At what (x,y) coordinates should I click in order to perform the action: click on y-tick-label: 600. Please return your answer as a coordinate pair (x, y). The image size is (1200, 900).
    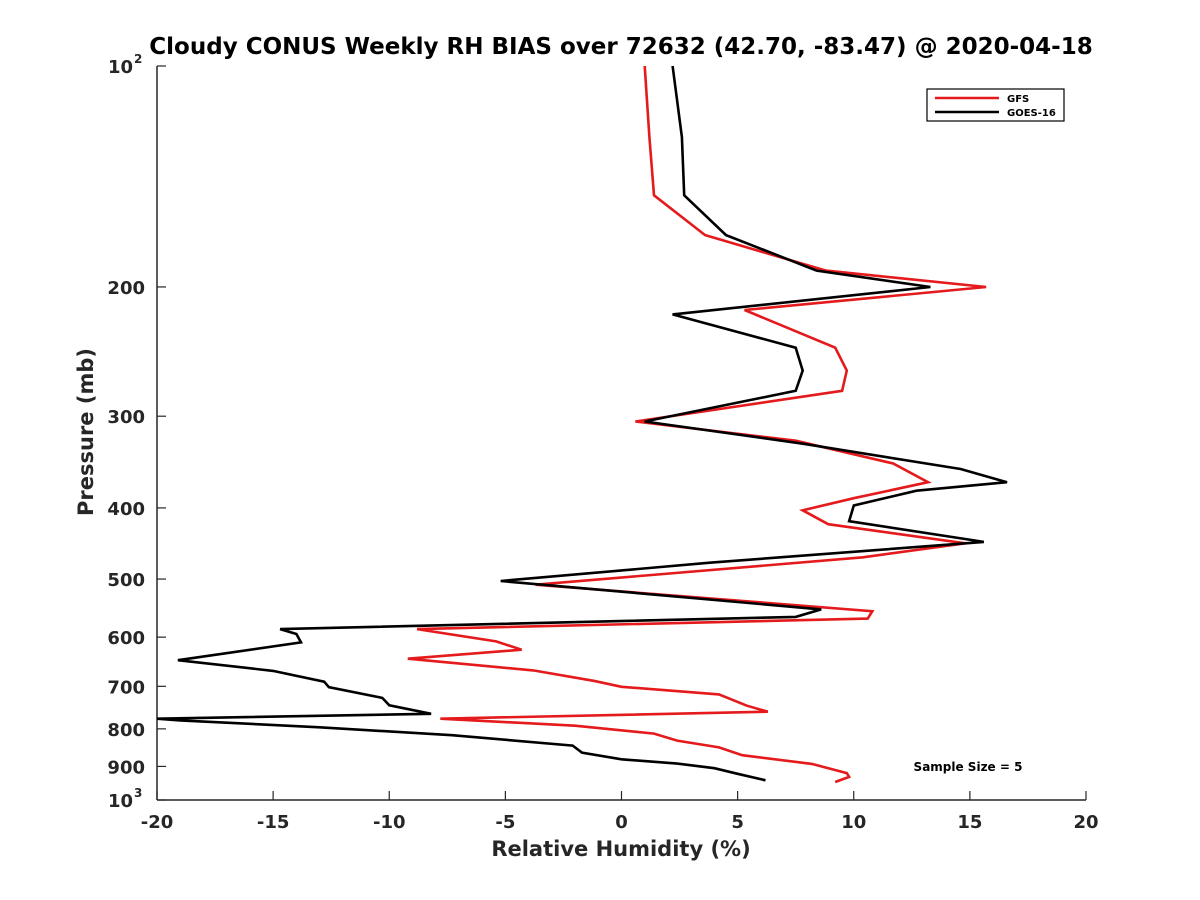
    Looking at the image, I should click on (126, 638).